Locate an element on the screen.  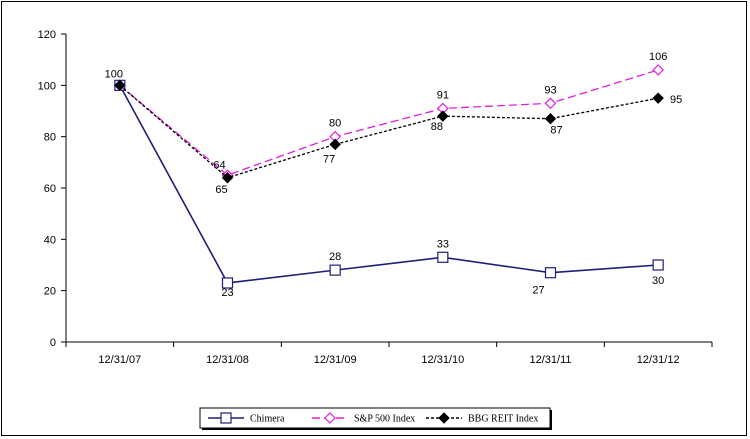
data-label: 87 is located at coordinates (556, 131).